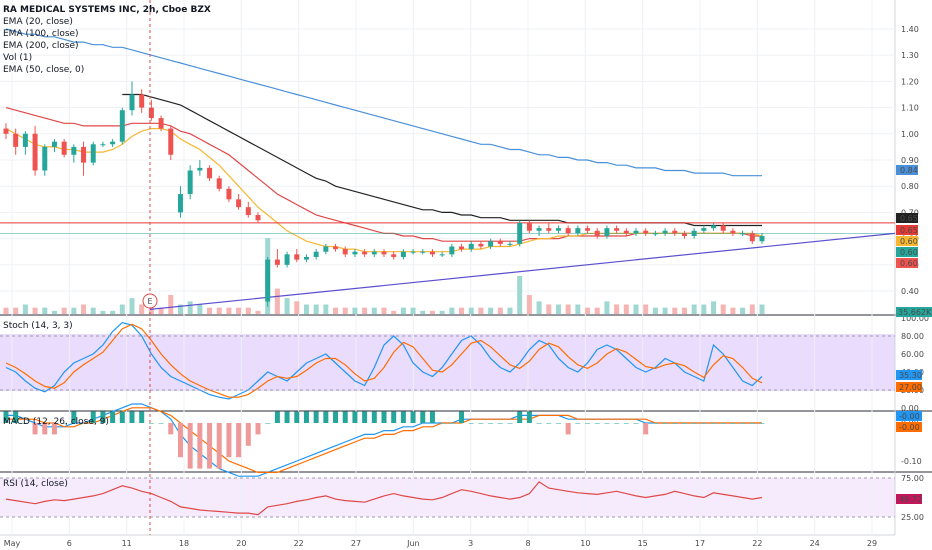 This screenshot has height=550, width=932. What do you see at coordinates (907, 170) in the screenshot?
I see `price-badge-blue: 0.84` at bounding box center [907, 170].